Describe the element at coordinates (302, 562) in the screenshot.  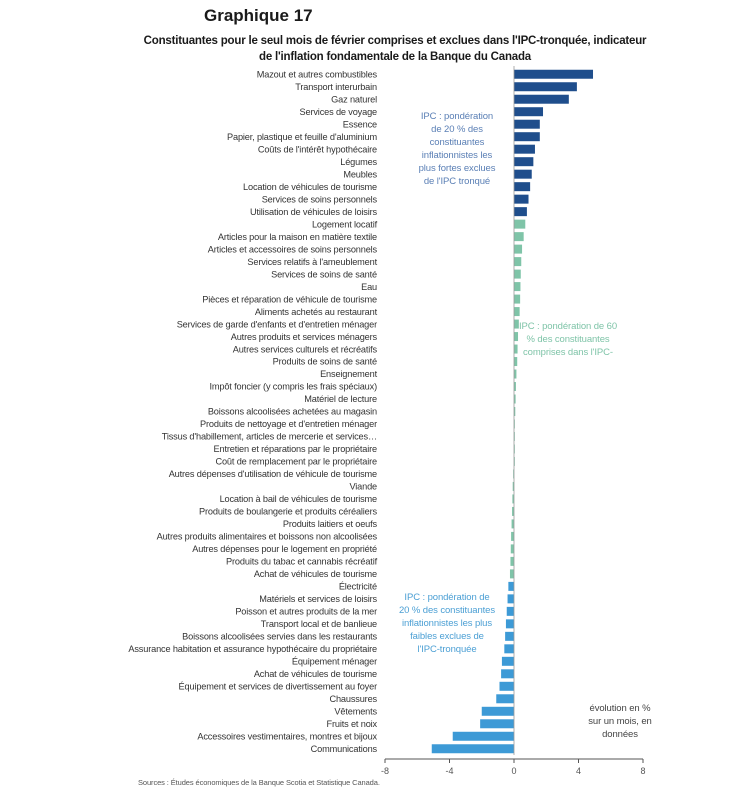
I see `category-label: Produits du tabac et cannabis récréatif` at that location.